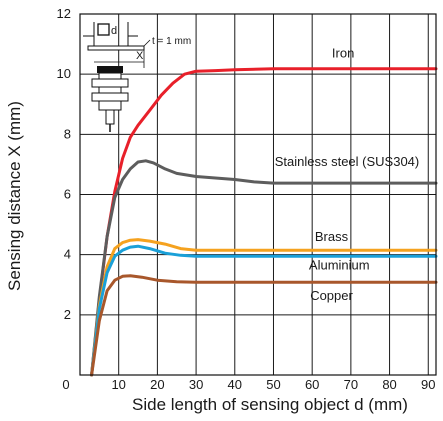 Image resolution: width=443 pixels, height=421 pixels. Describe the element at coordinates (171, 41) in the screenshot. I see `inset-thickness-label: t = 1 mm` at that location.